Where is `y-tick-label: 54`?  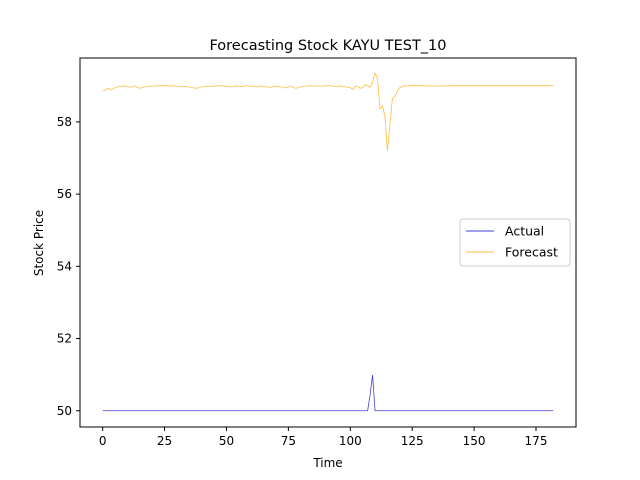 y-tick-label: 54 is located at coordinates (64, 266).